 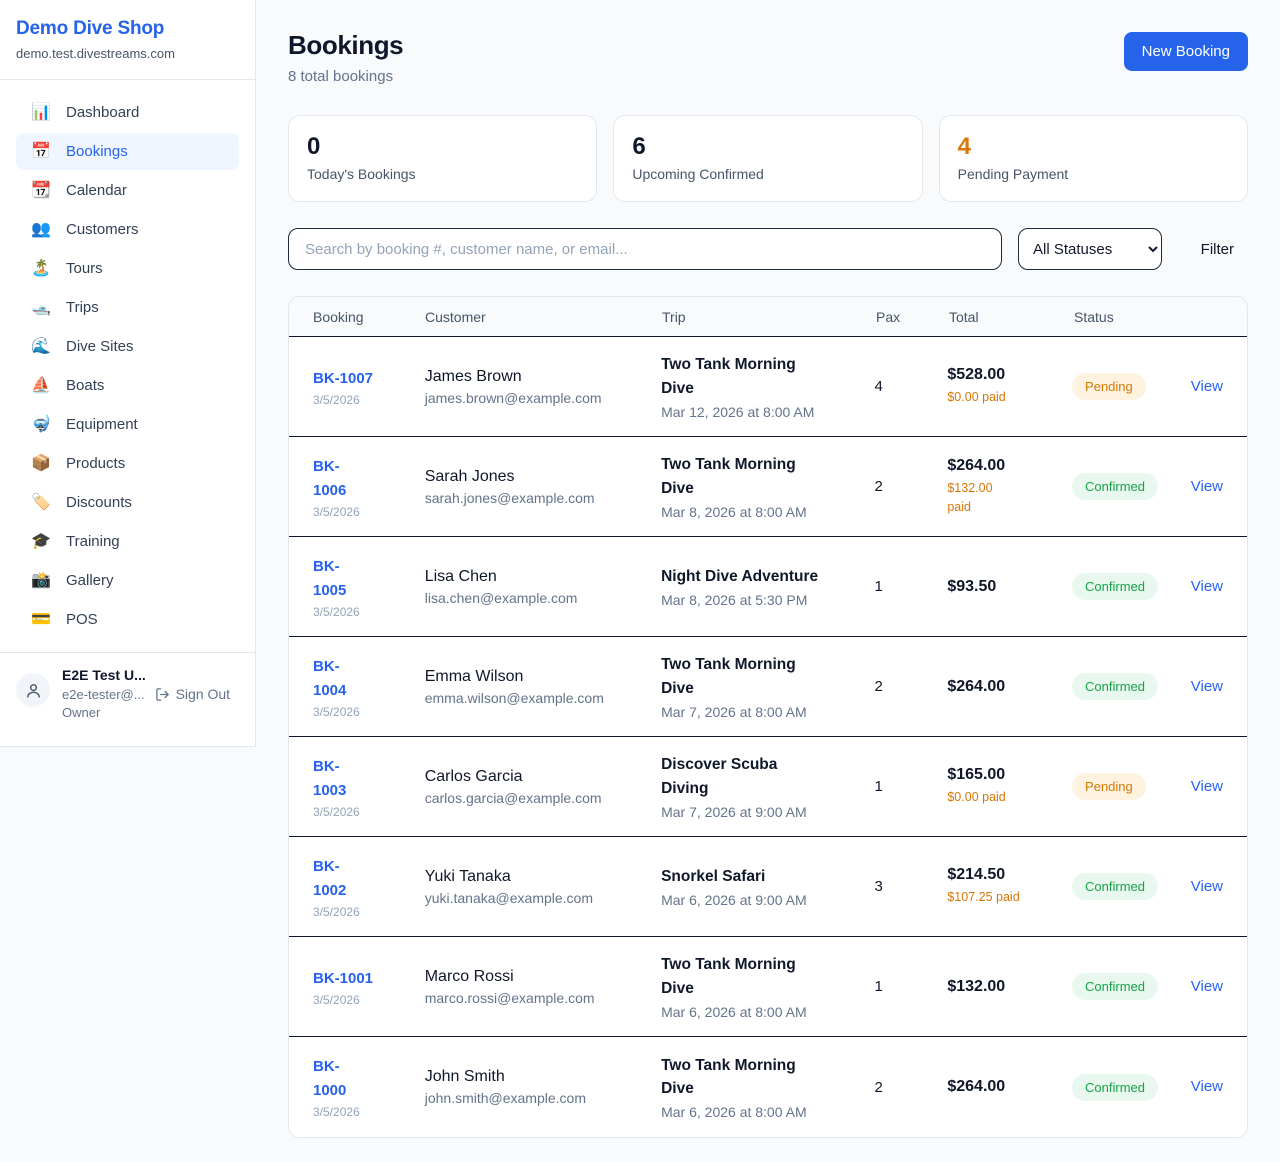 What do you see at coordinates (361, 174) in the screenshot?
I see `stat-label: Today's Bookings` at bounding box center [361, 174].